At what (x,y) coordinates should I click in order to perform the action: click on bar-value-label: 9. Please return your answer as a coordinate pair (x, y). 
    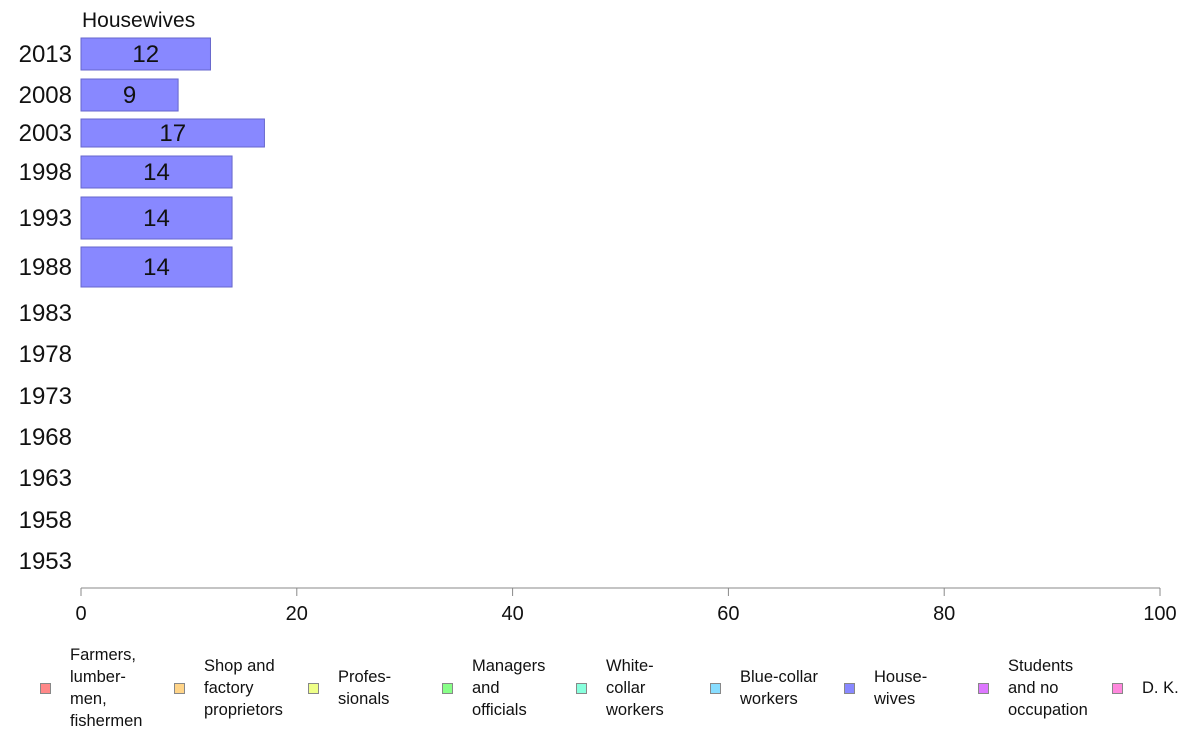
    Looking at the image, I should click on (129, 95).